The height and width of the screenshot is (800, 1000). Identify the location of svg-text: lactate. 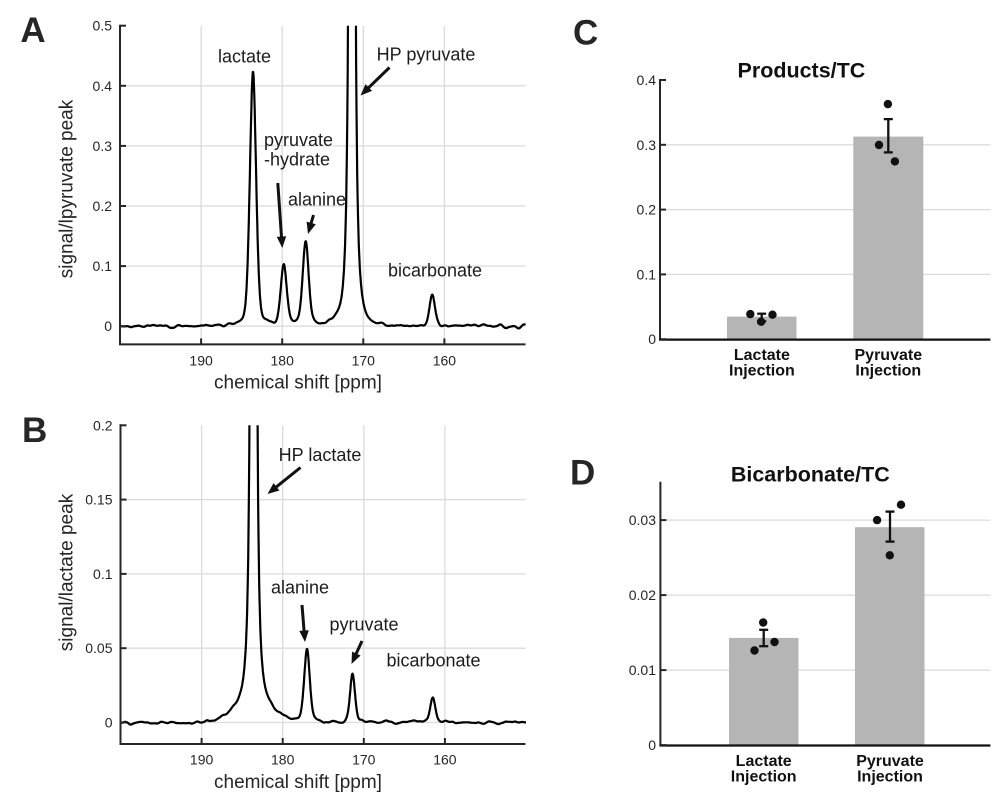
(244, 57).